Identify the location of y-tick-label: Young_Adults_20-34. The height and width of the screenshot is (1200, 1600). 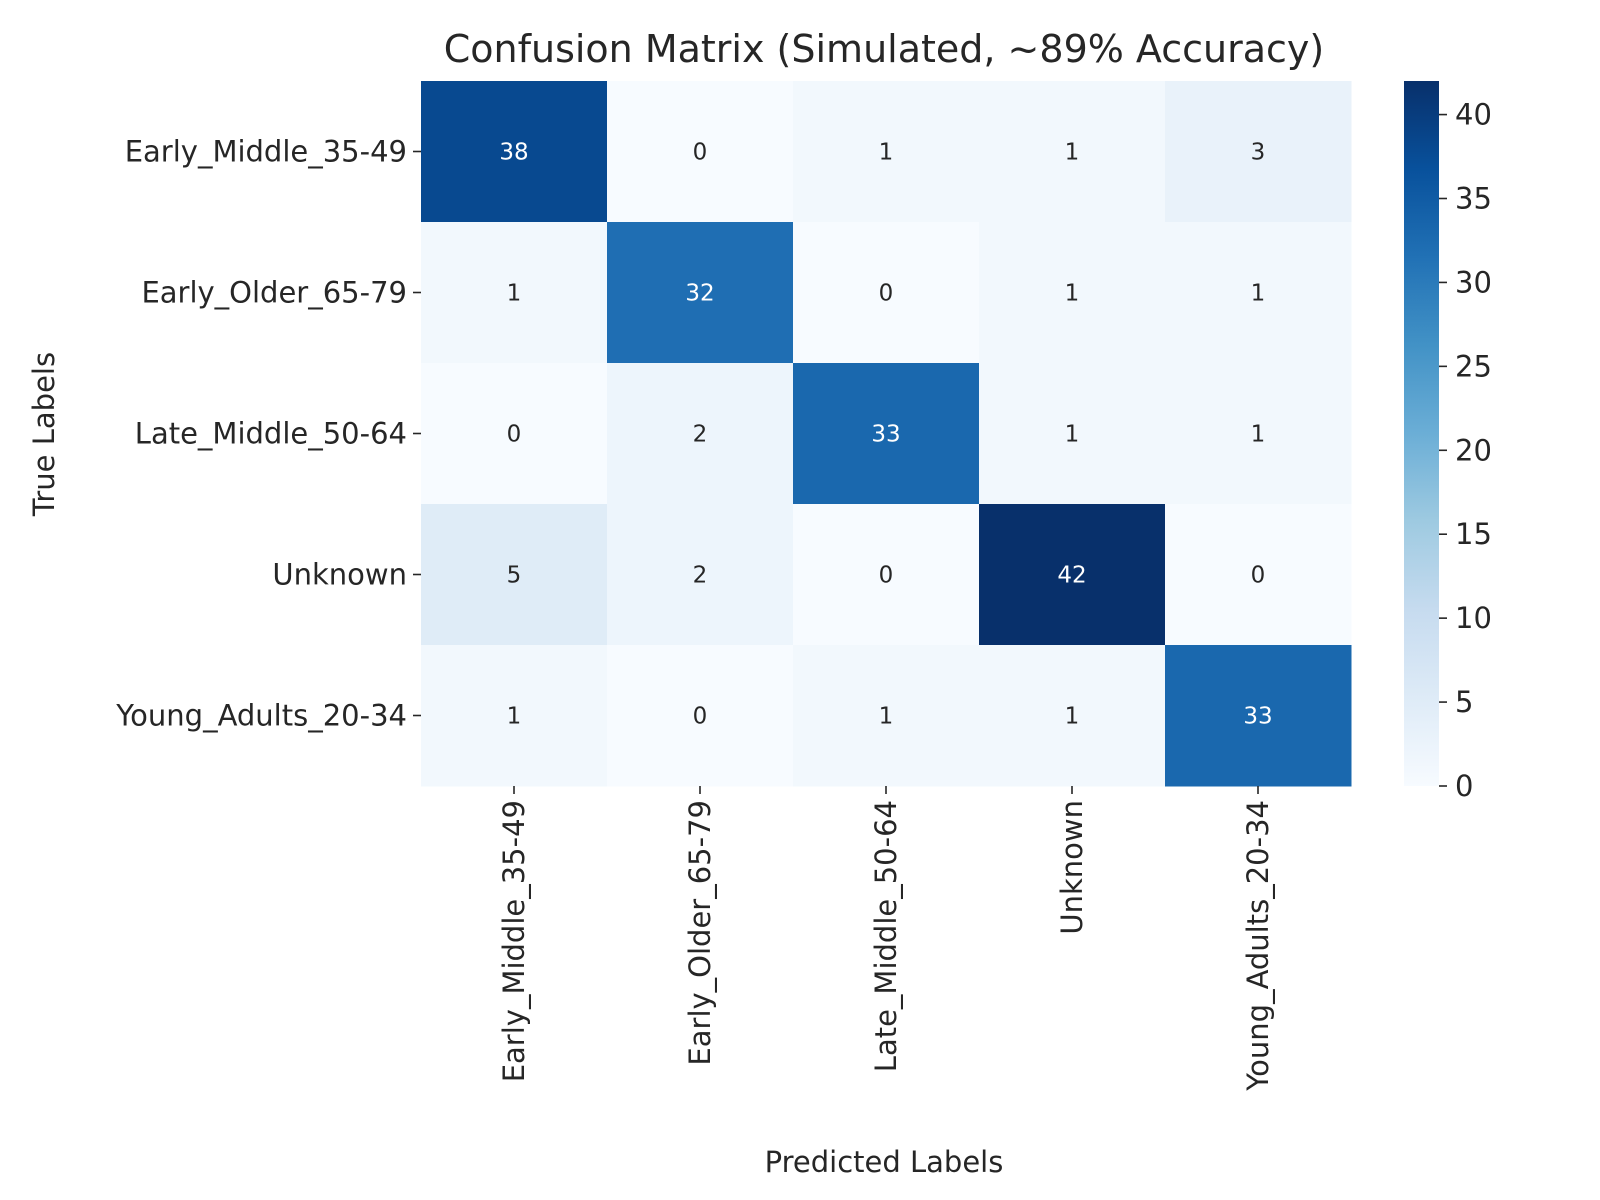
(261, 716).